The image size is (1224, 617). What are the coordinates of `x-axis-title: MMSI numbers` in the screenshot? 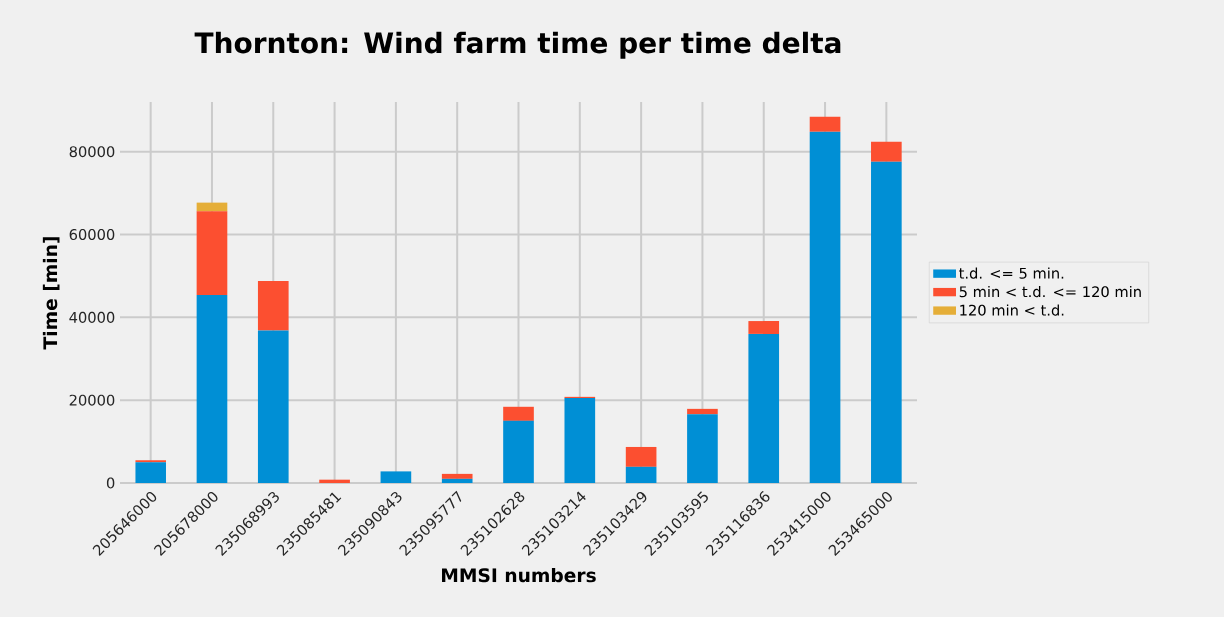 It's located at (519, 575).